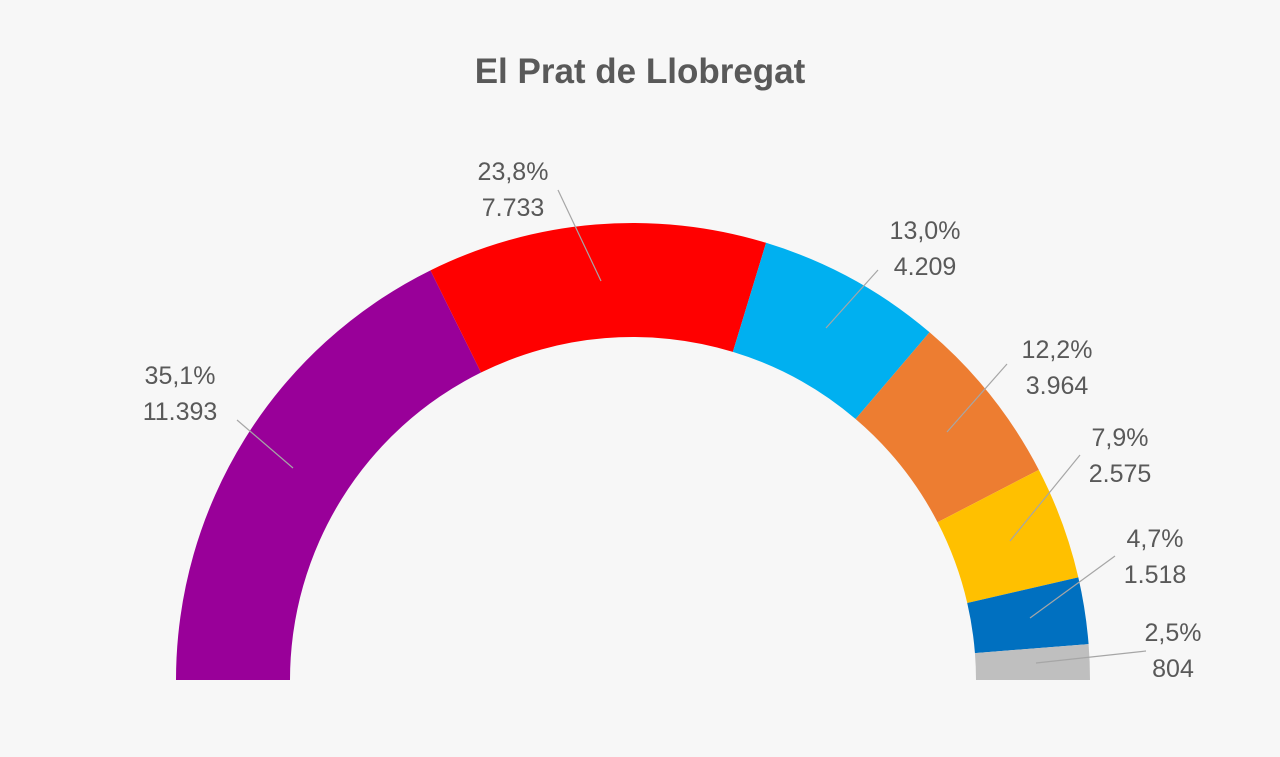  I want to click on votes-label-1: 11.393, so click(180, 412).